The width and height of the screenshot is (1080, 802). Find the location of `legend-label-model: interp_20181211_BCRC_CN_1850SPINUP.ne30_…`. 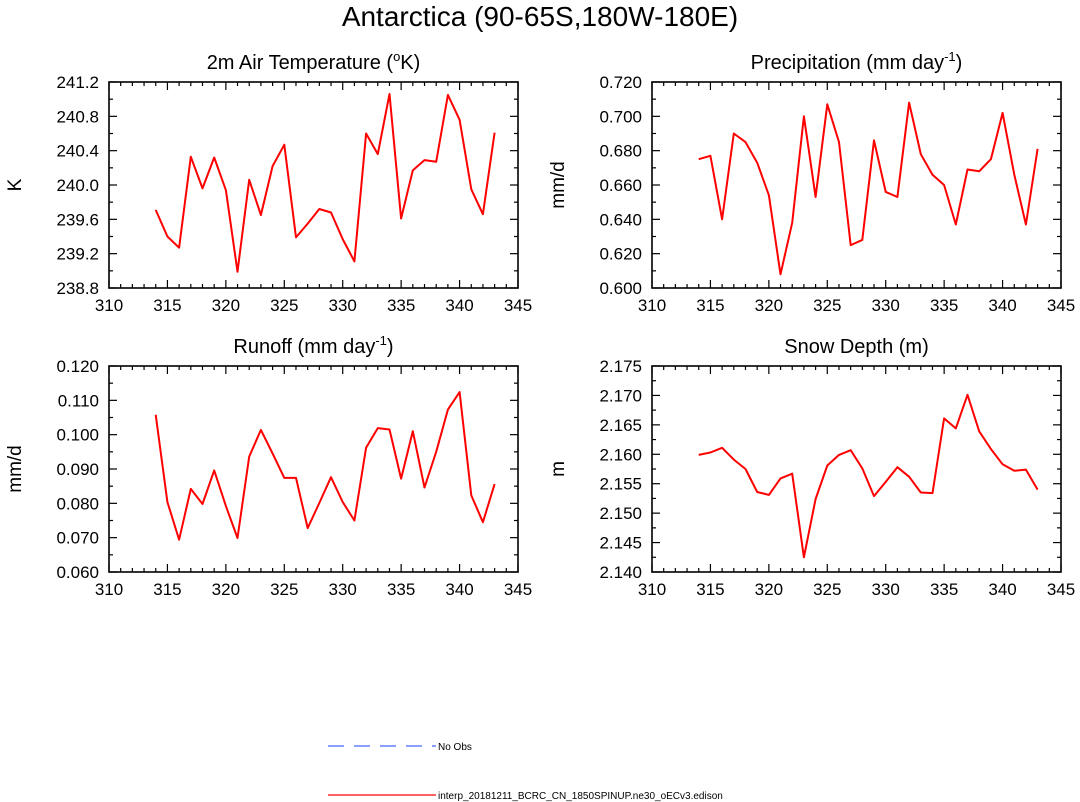

legend-label-model: interp_20181211_BCRC_CN_1850SPINUP.ne30_… is located at coordinates (580, 796).